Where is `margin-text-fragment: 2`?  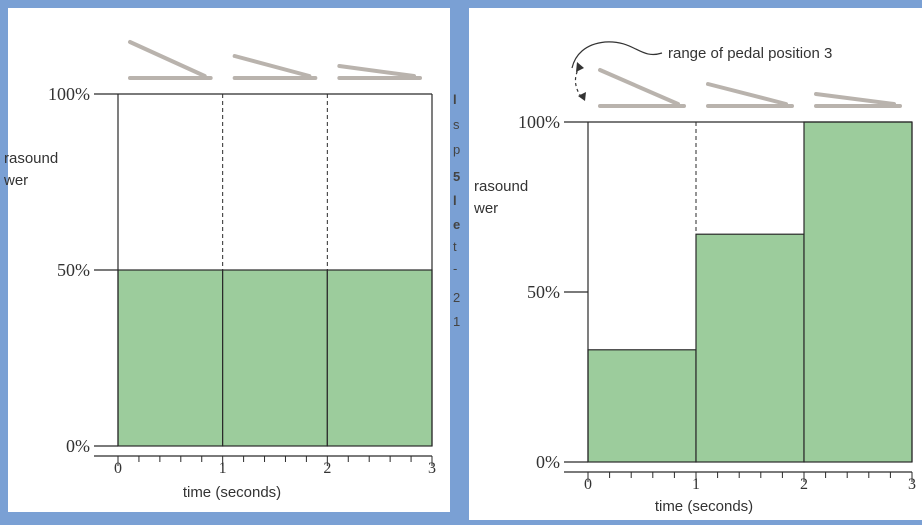 margin-text-fragment: 2 is located at coordinates (456, 297).